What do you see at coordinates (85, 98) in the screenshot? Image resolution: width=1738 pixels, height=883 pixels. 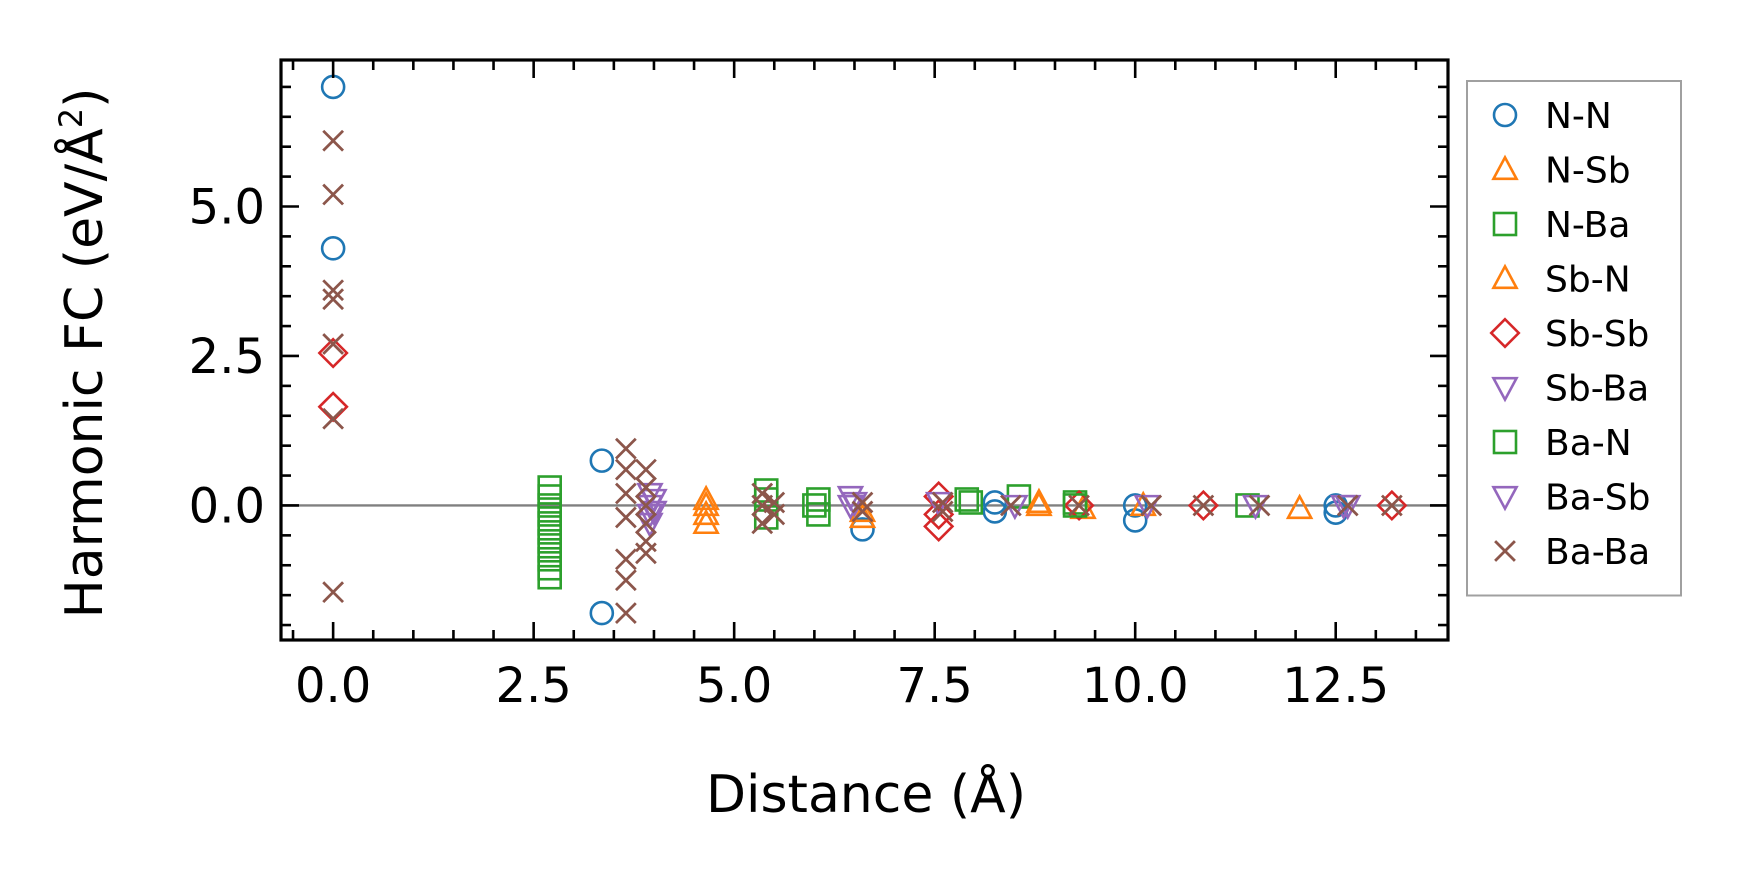 I see `y-axis-label-close: )` at bounding box center [85, 98].